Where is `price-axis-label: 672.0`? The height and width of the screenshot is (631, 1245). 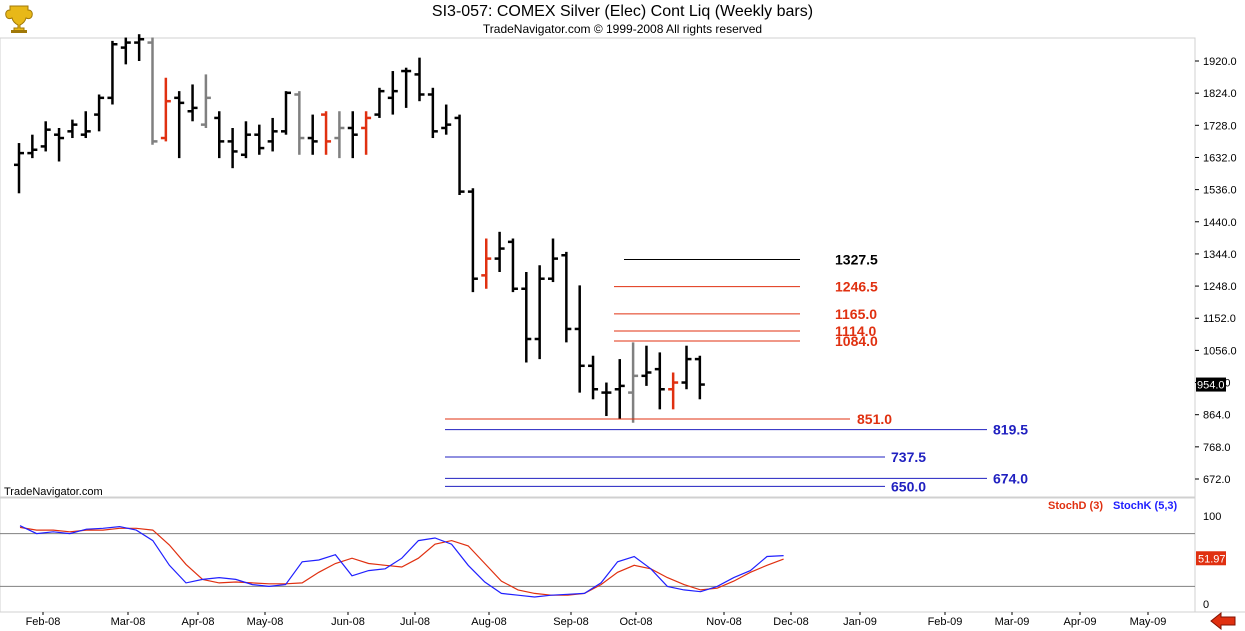 price-axis-label: 672.0 is located at coordinates (1217, 480).